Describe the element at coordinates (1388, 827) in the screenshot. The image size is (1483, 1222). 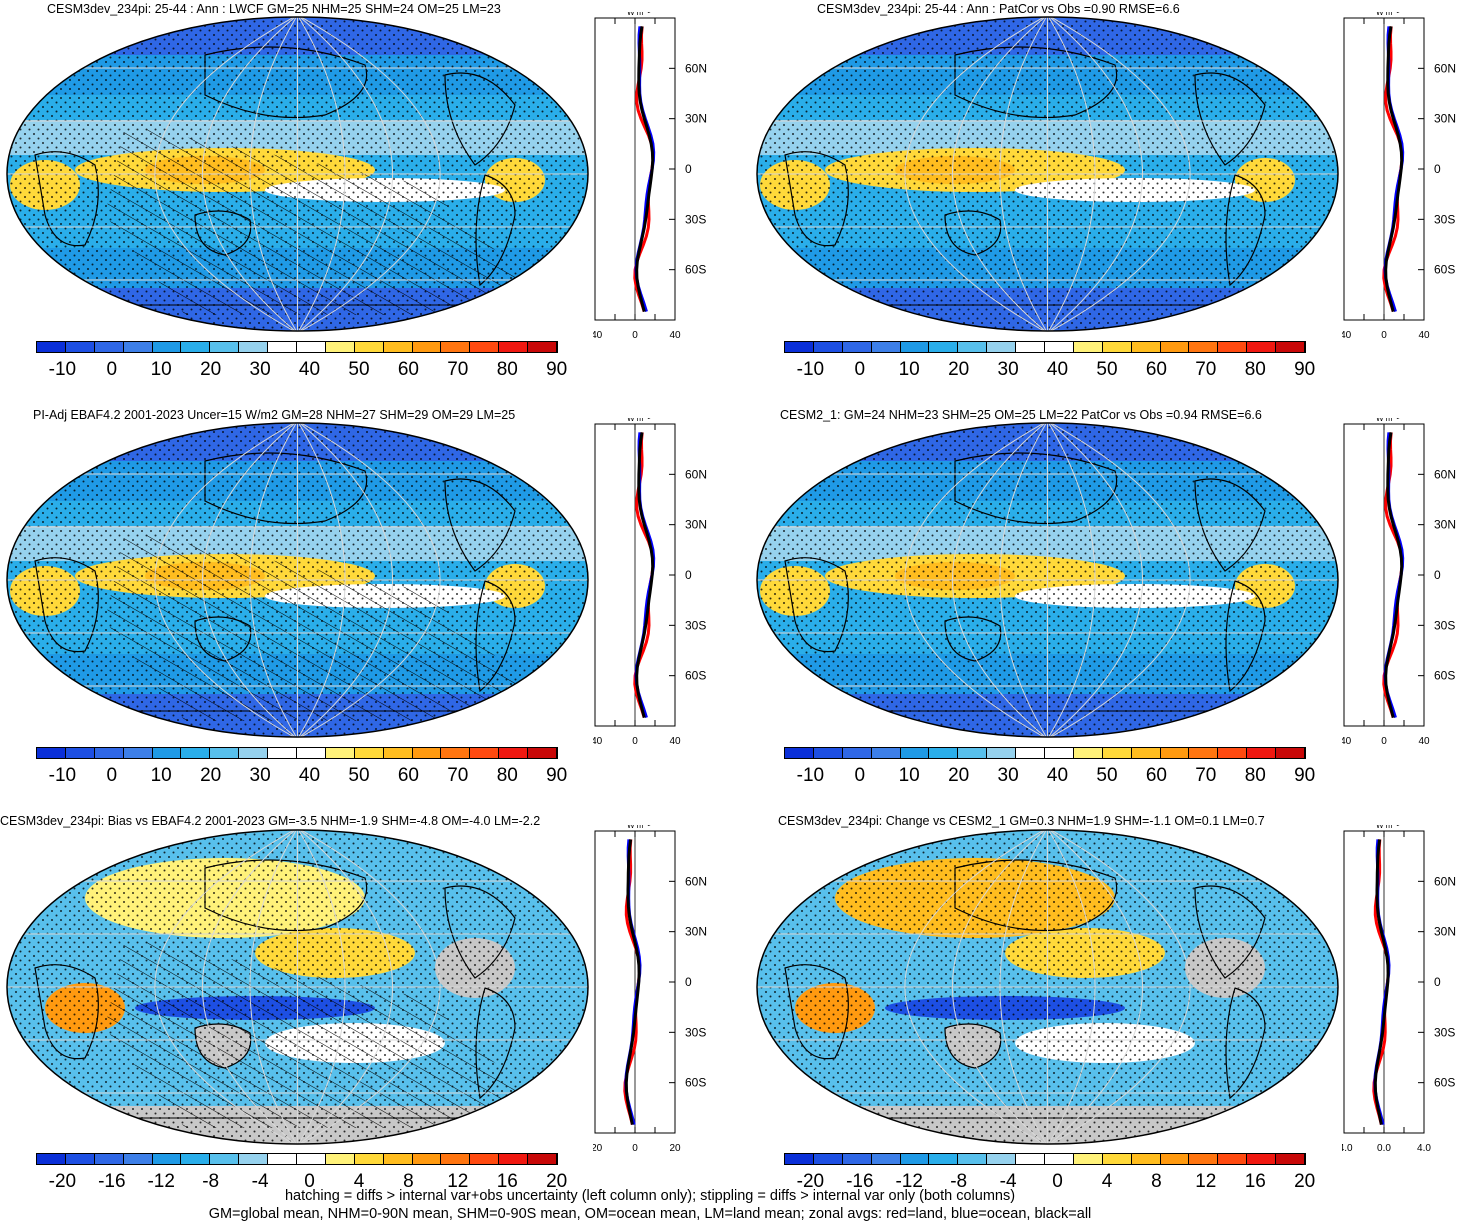
I see `zonal-unit-label: W m⁻²` at that location.